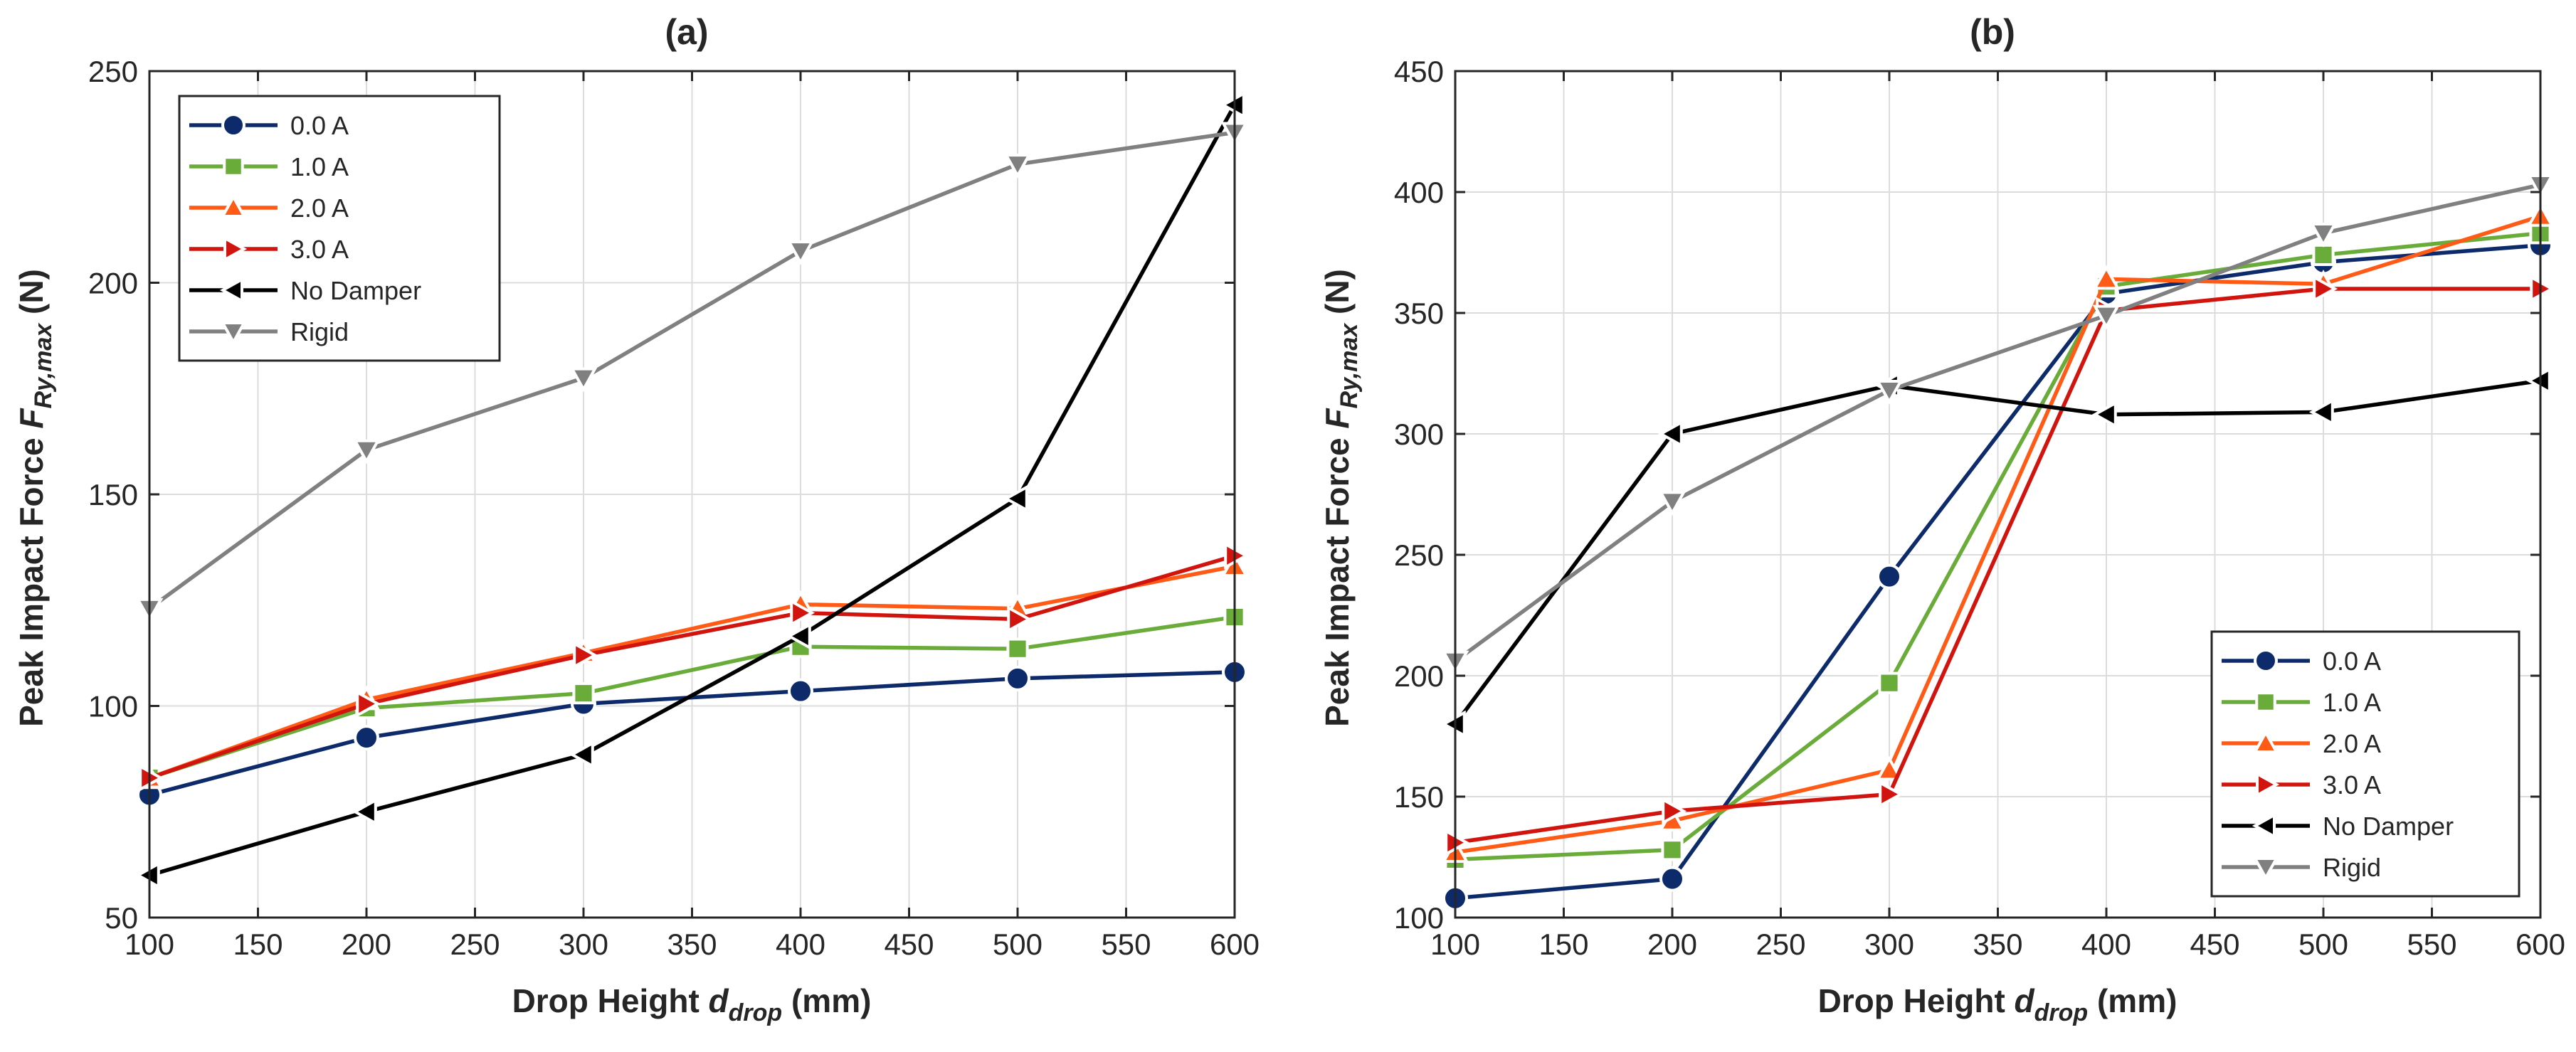 The width and height of the screenshot is (2576, 1052). Describe the element at coordinates (800, 944) in the screenshot. I see `panel-a-x-tick-label: 400` at that location.